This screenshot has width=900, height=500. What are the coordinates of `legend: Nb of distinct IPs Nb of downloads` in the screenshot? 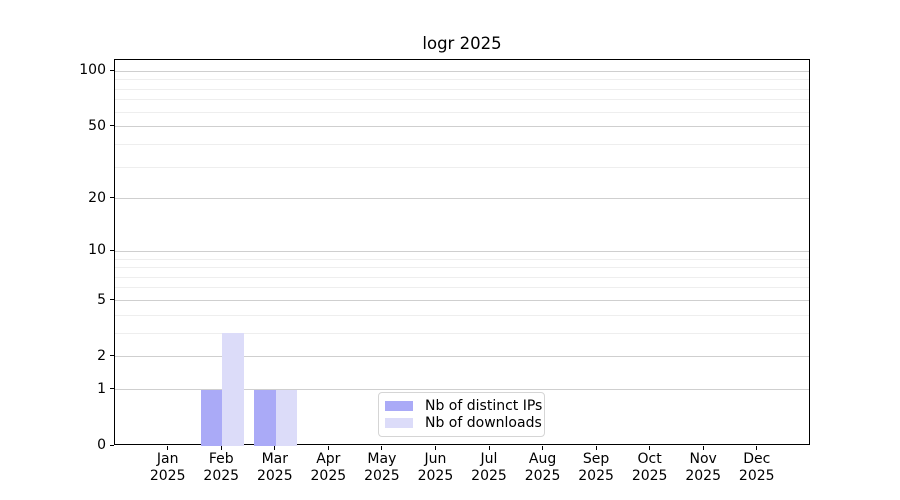 It's located at (461, 414).